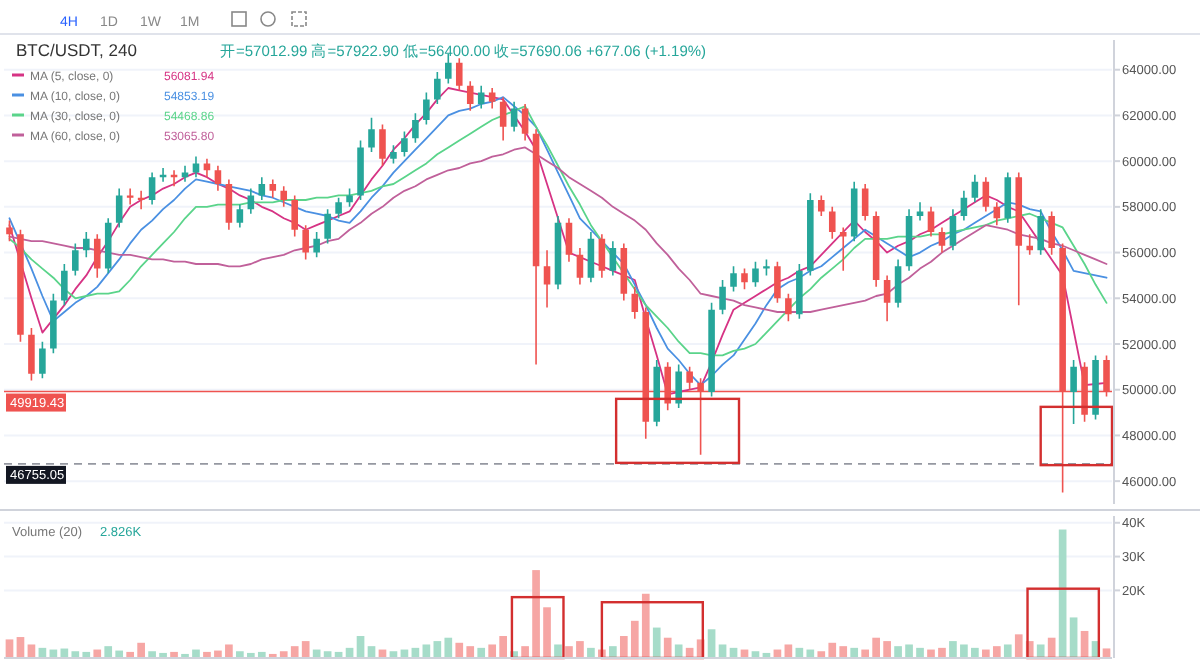 The height and width of the screenshot is (664, 1200). What do you see at coordinates (77, 50) in the screenshot?
I see `chart-title: BTC/USDT, 240` at bounding box center [77, 50].